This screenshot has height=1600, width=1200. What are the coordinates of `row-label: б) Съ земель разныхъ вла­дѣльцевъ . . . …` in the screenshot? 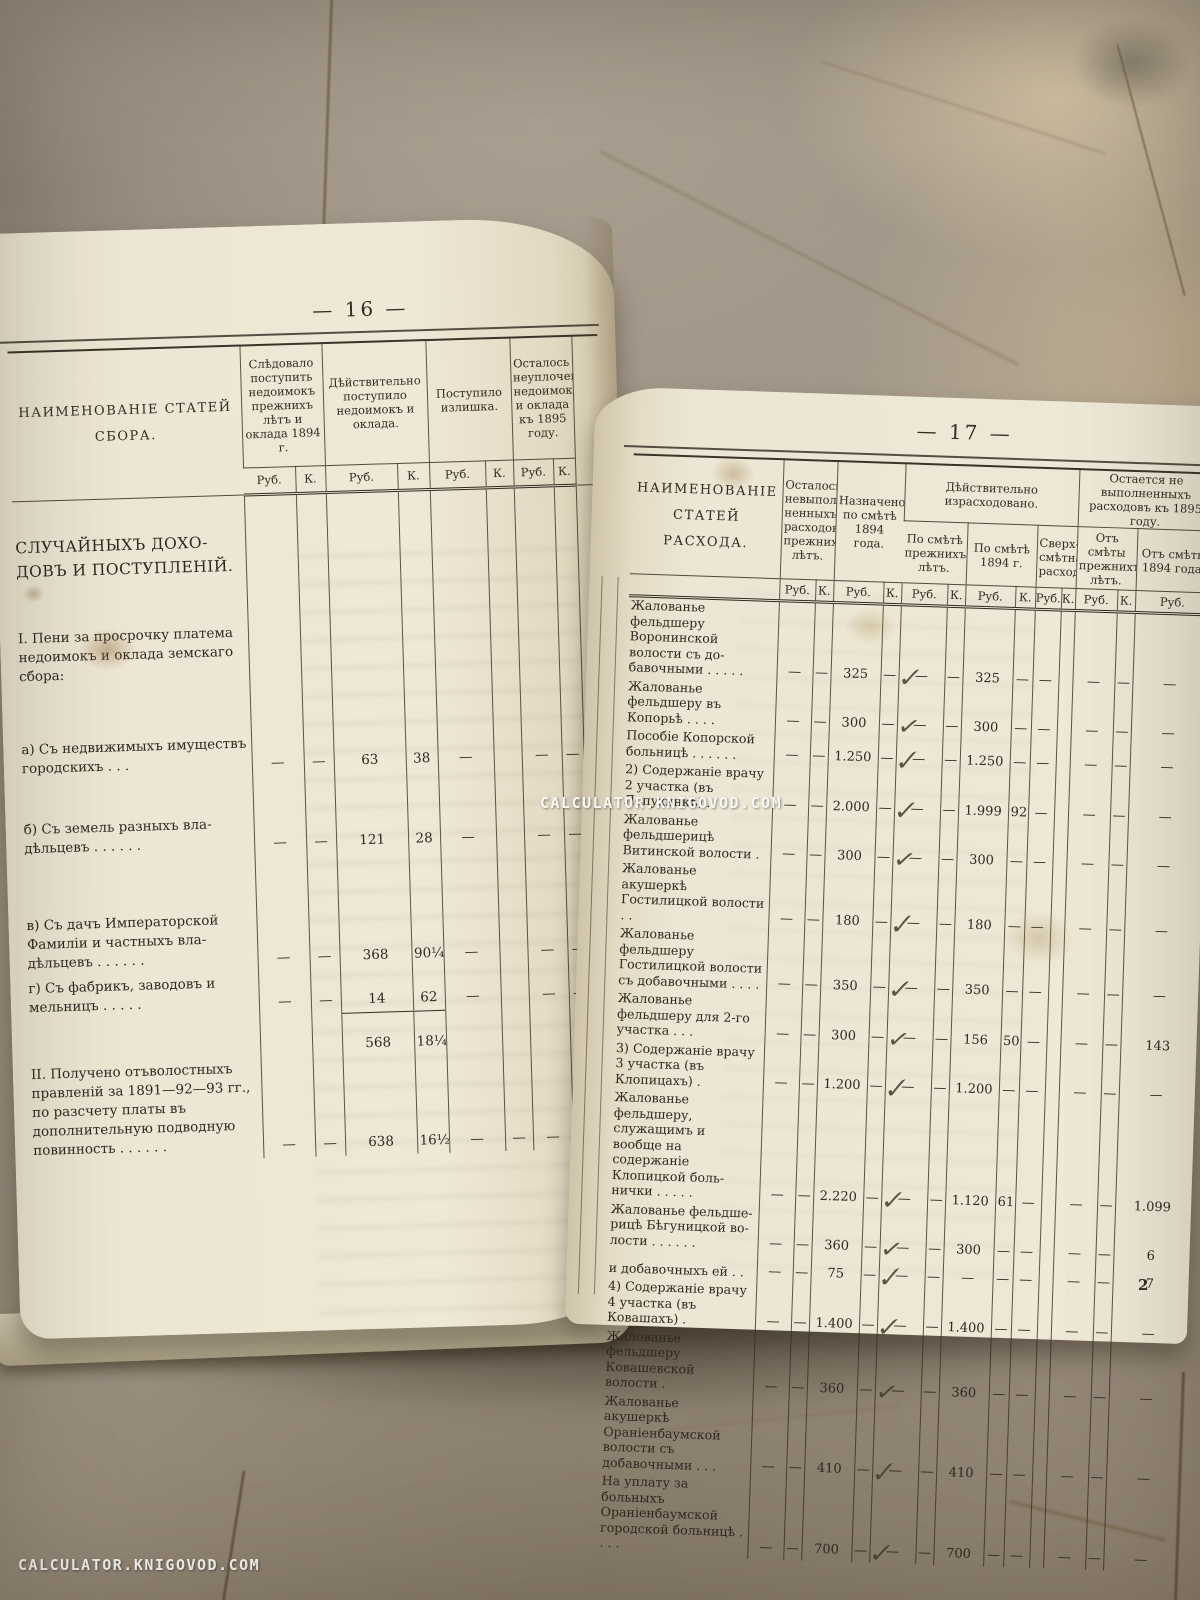 It's located at (117, 837).